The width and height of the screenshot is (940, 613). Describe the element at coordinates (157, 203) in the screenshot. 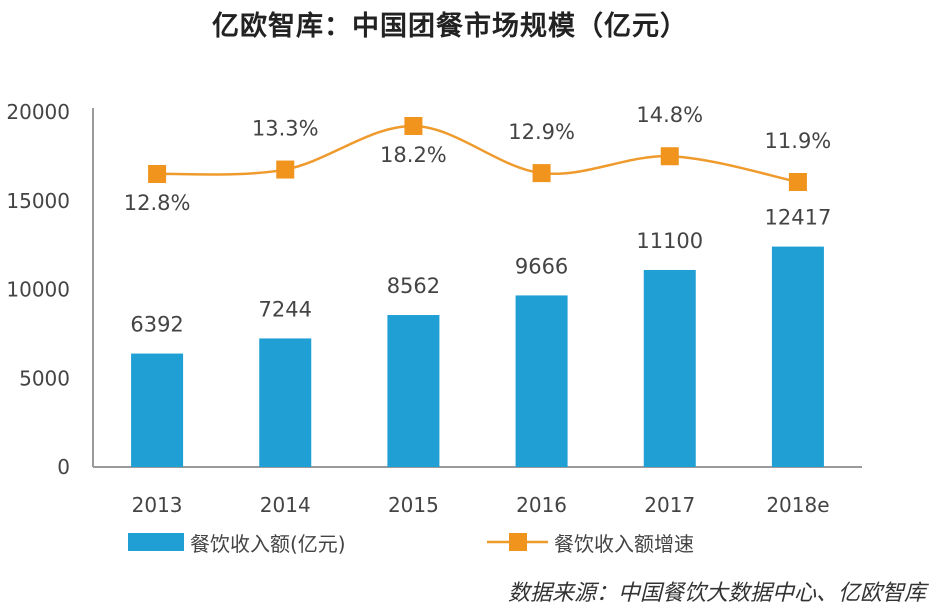

I see `growth-rate-label: 12.8%` at that location.